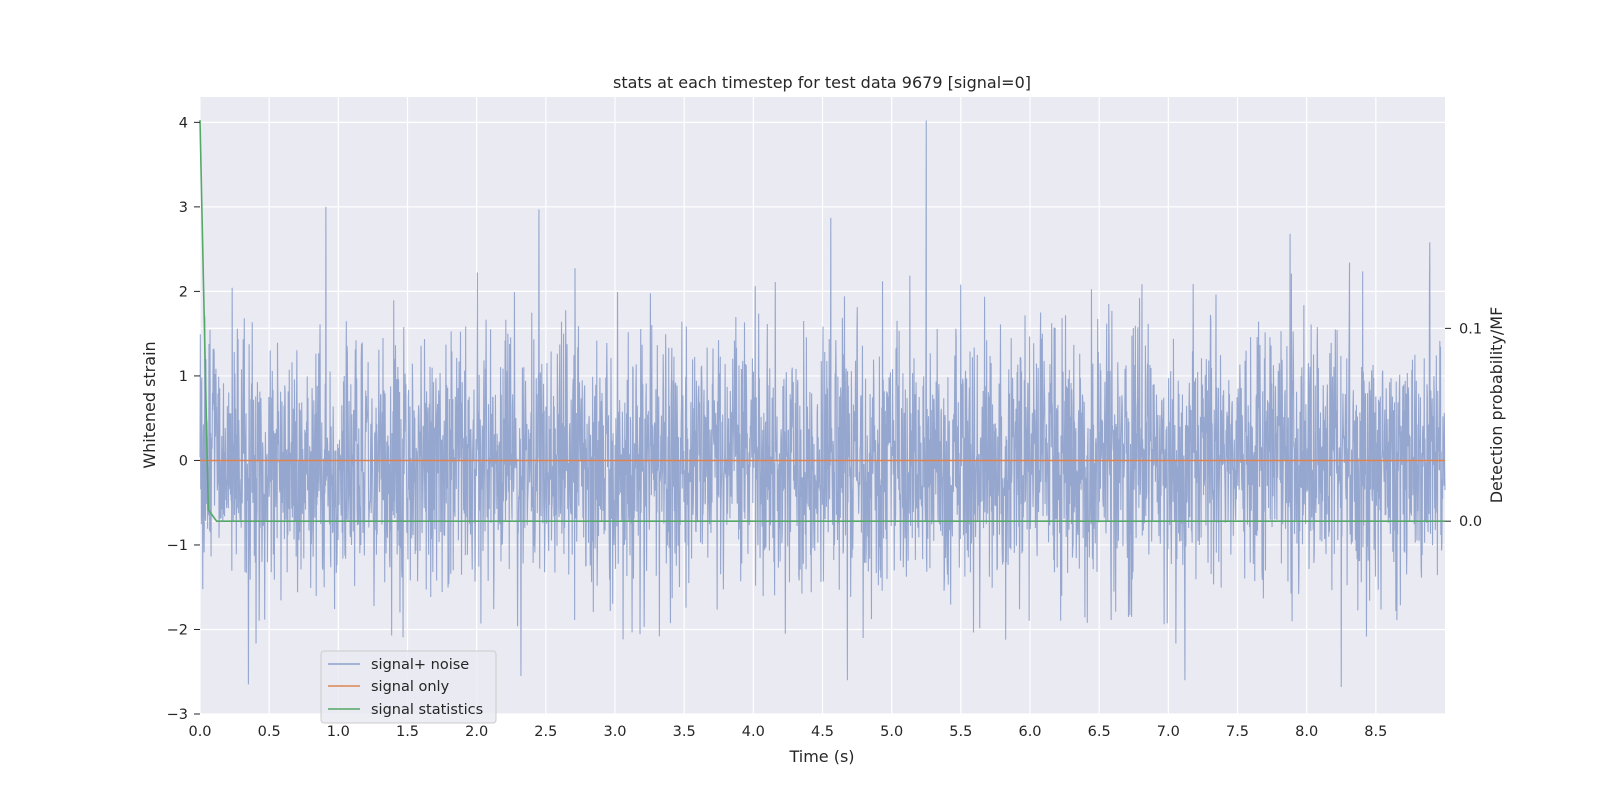 The width and height of the screenshot is (1600, 800). I want to click on x-tick-label: 8.5, so click(1375, 732).